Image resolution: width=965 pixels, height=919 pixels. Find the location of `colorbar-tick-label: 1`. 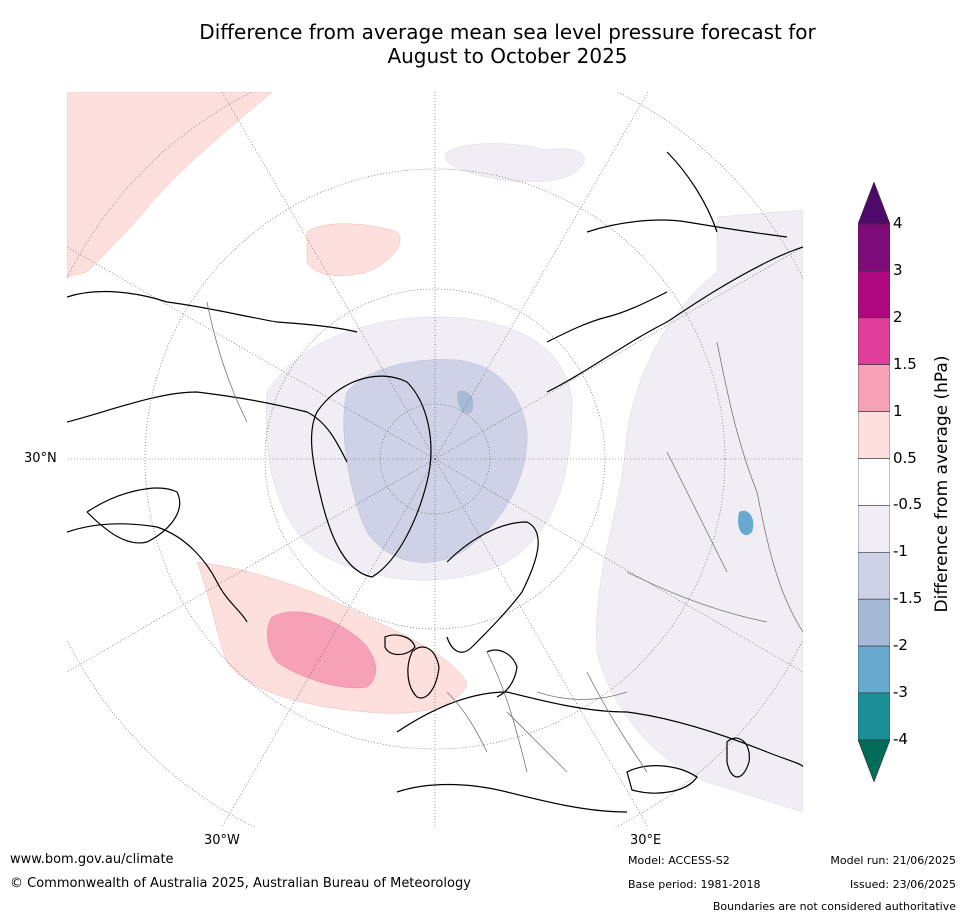

colorbar-tick-label: 1 is located at coordinates (898, 410).